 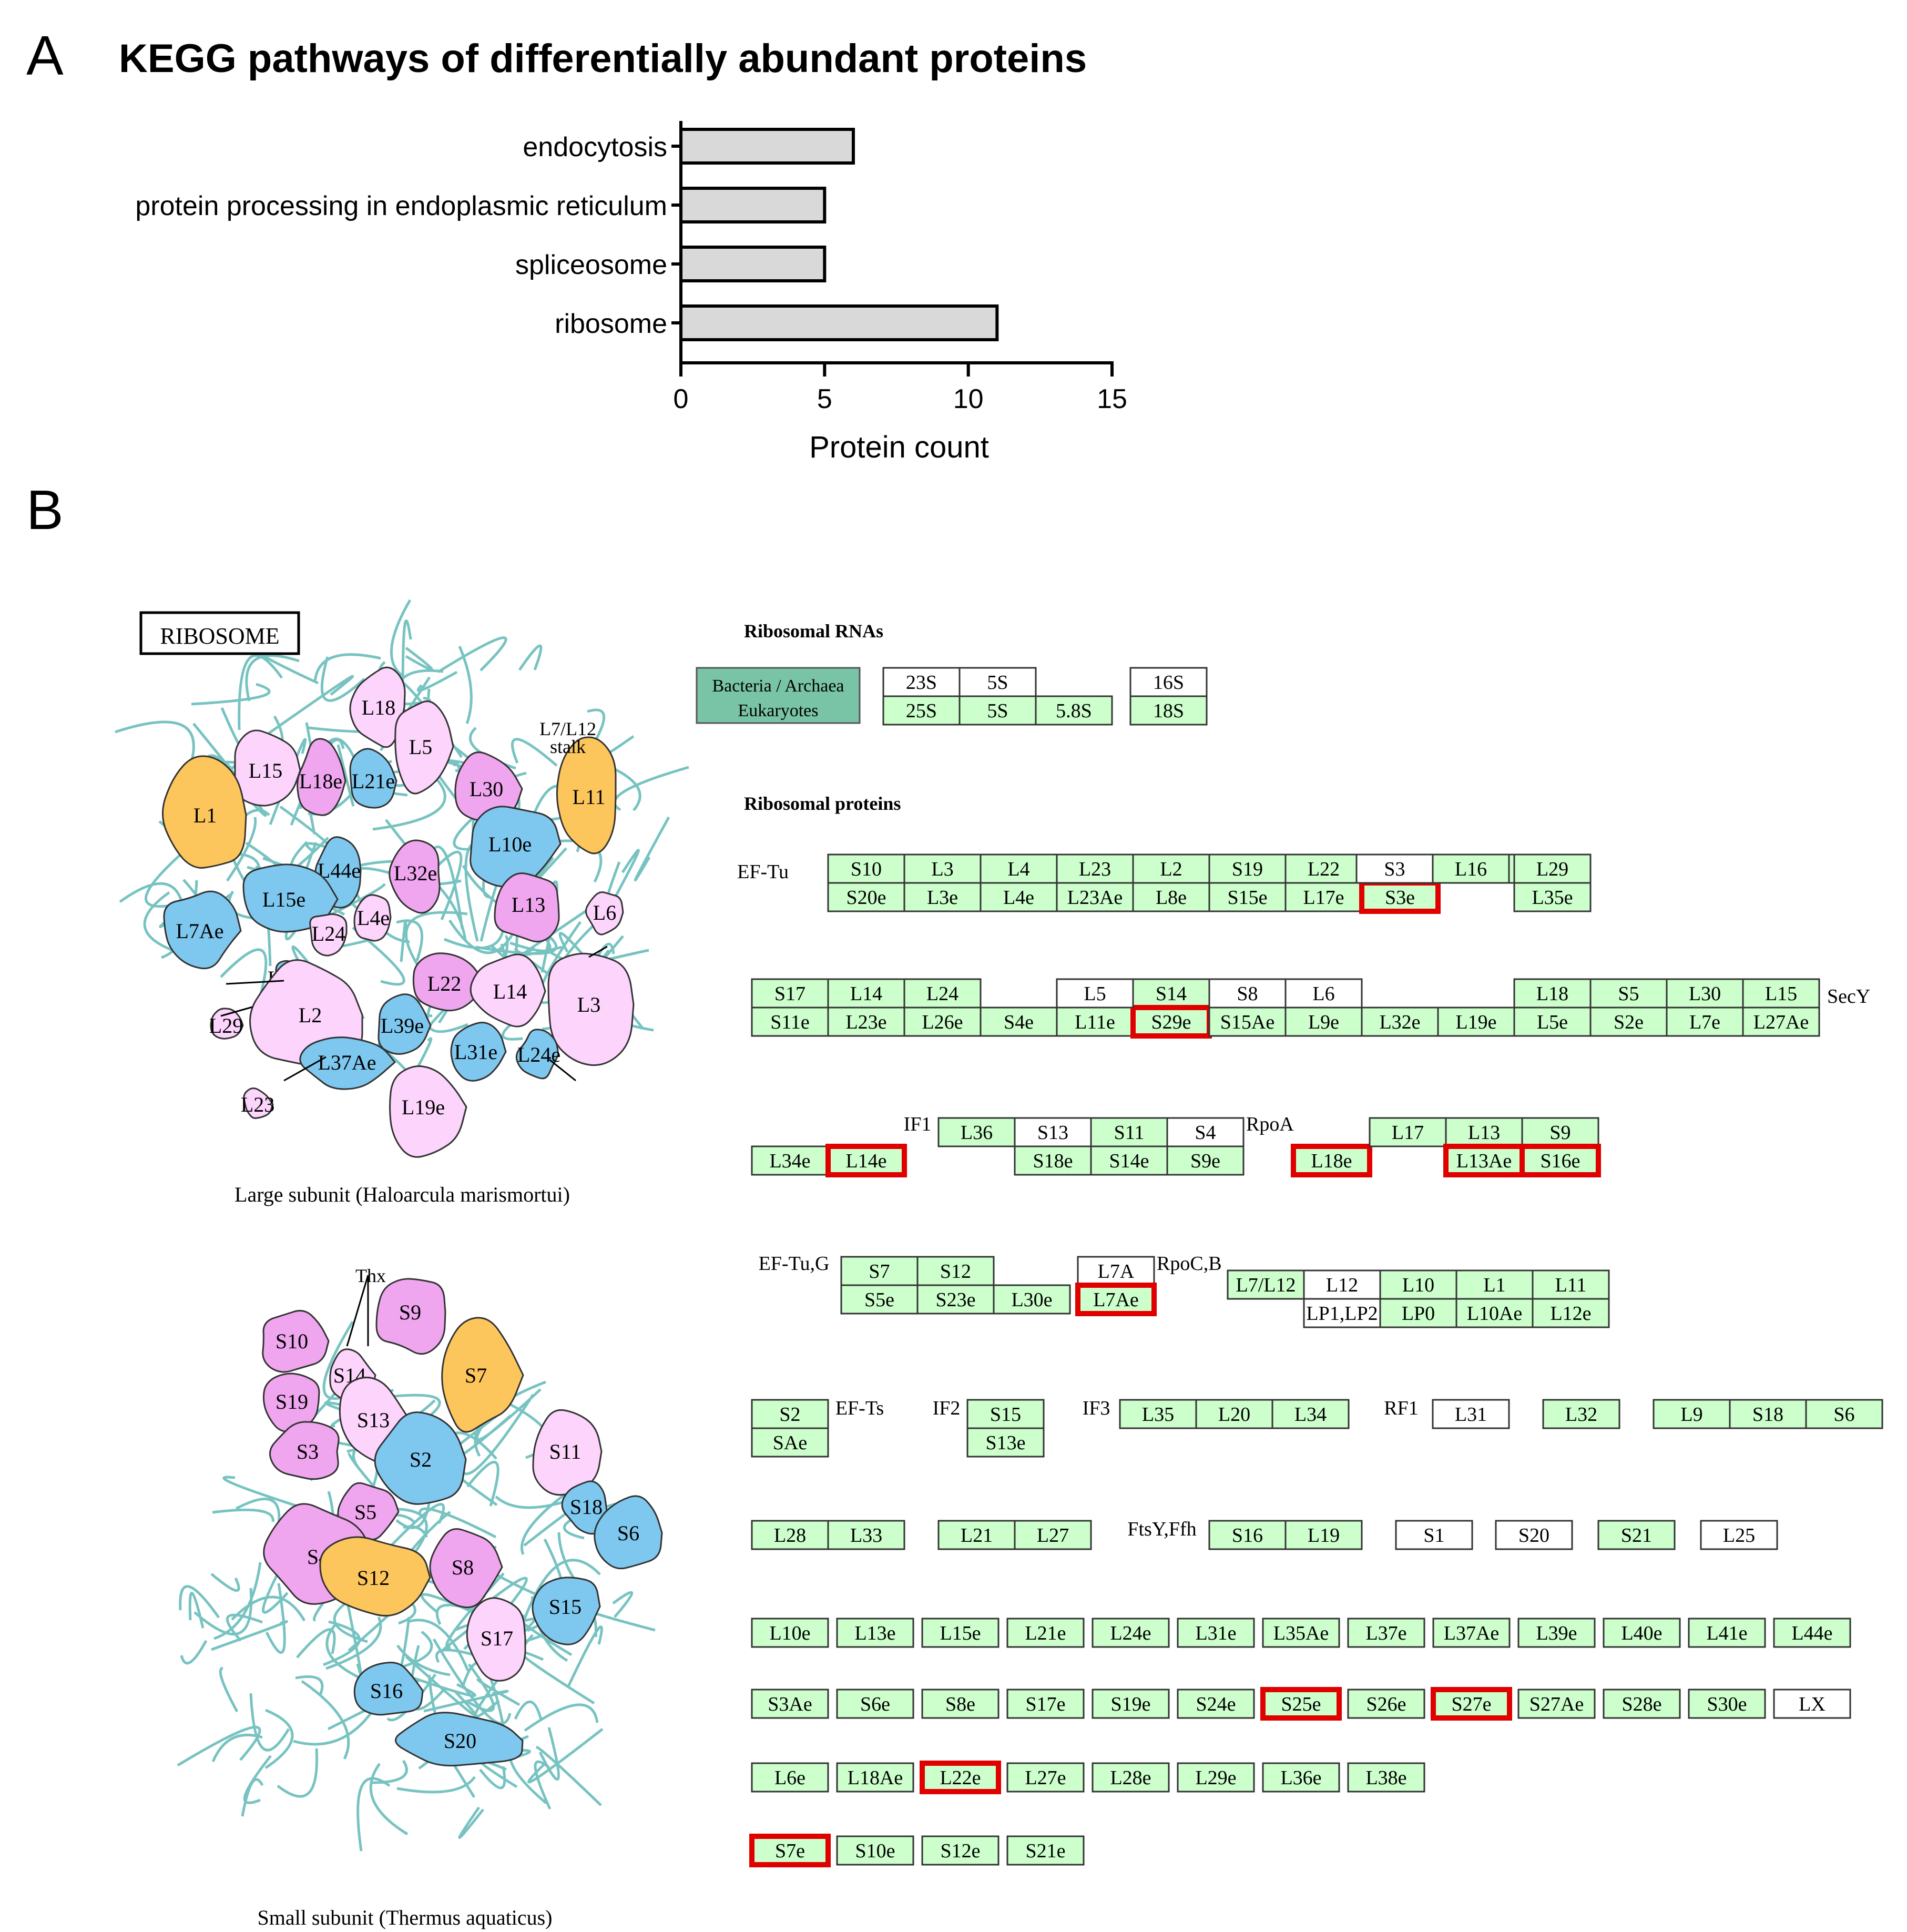 I want to click on gene-label: S25e, so click(x=1301, y=1704).